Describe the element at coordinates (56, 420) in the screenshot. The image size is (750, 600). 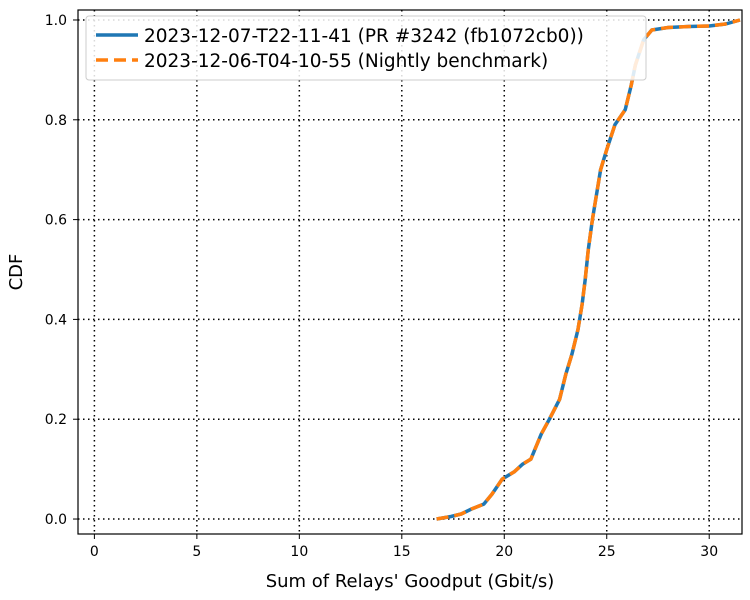
I see `y-tick-label-1: 0.2` at that location.